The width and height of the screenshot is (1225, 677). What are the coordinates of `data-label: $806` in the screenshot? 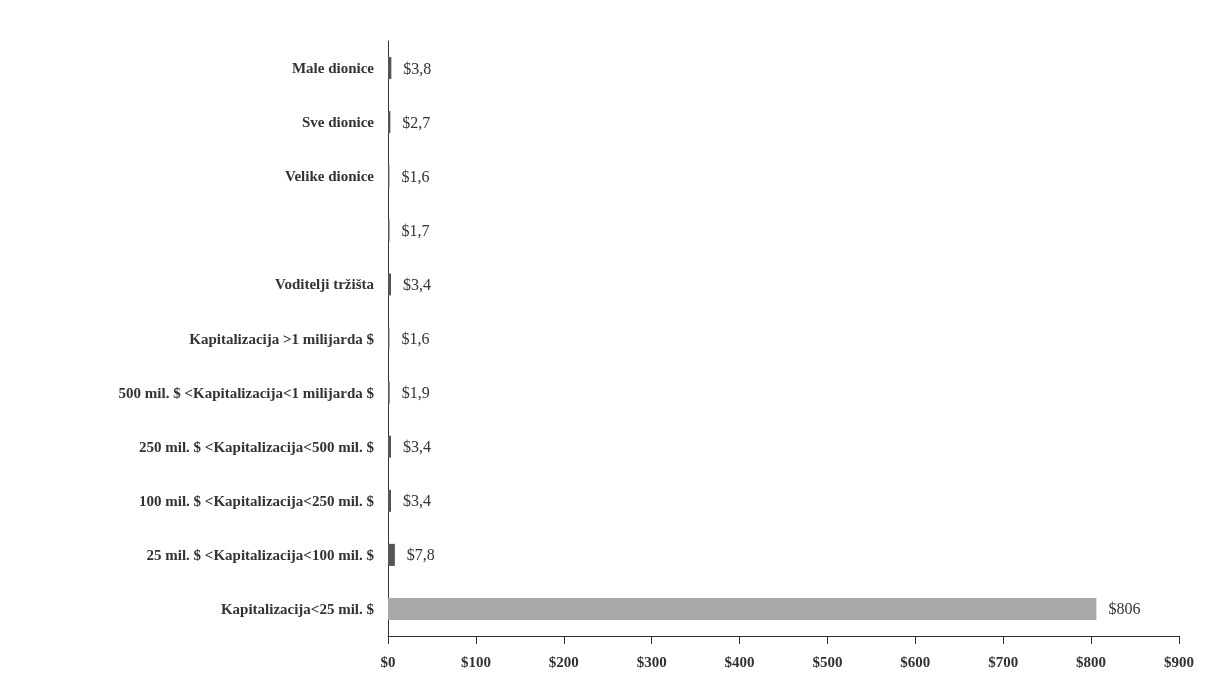 It's located at (1124, 609).